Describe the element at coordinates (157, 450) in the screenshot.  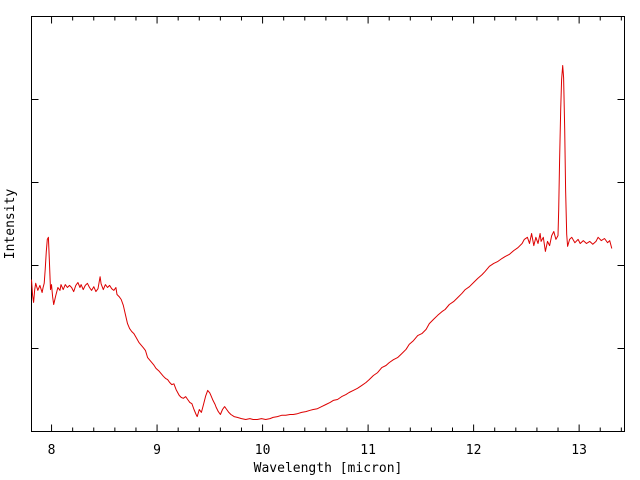
I see `x-tick-label: 9` at that location.